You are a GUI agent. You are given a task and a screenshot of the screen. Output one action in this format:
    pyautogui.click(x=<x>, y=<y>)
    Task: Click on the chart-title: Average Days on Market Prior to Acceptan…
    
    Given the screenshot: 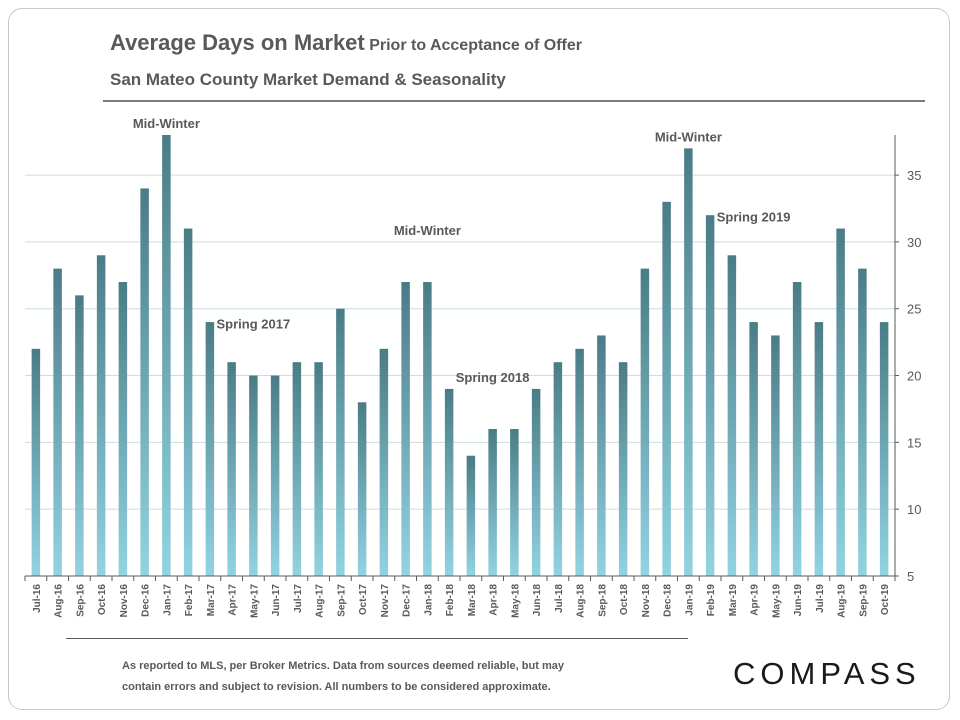 What is the action you would take?
    pyautogui.click(x=346, y=43)
    